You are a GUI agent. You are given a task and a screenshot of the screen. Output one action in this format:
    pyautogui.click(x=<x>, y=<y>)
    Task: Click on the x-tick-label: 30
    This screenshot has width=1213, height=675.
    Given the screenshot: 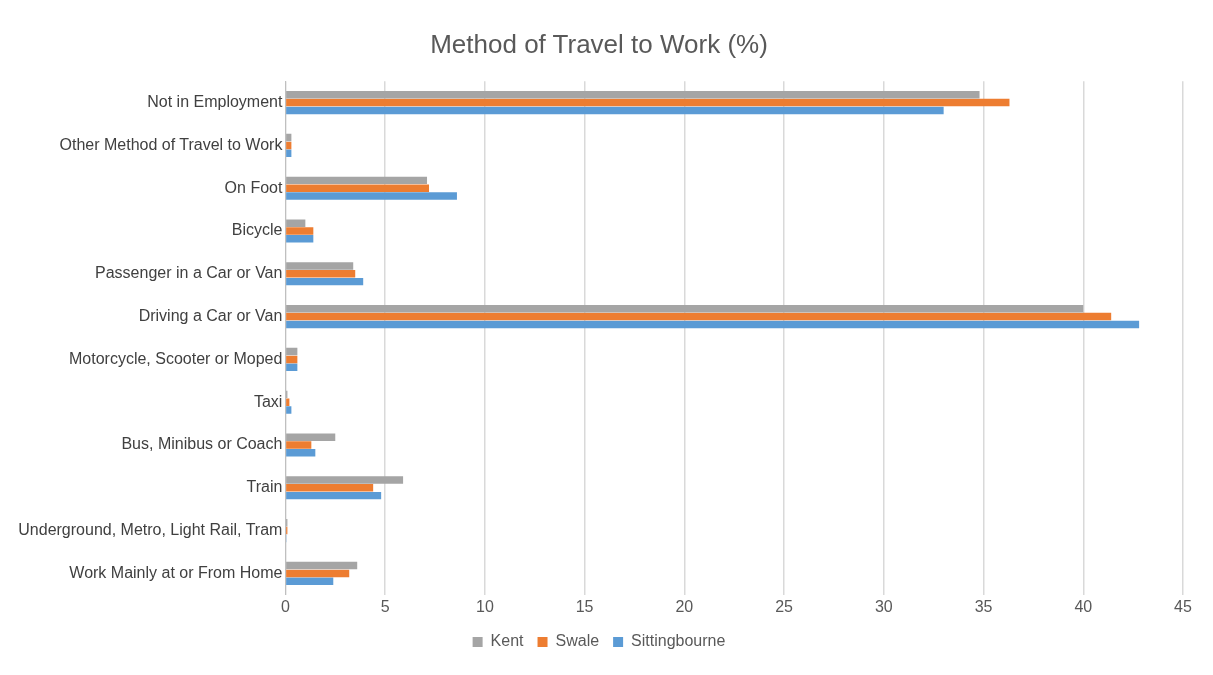 What is the action you would take?
    pyautogui.click(x=883, y=606)
    